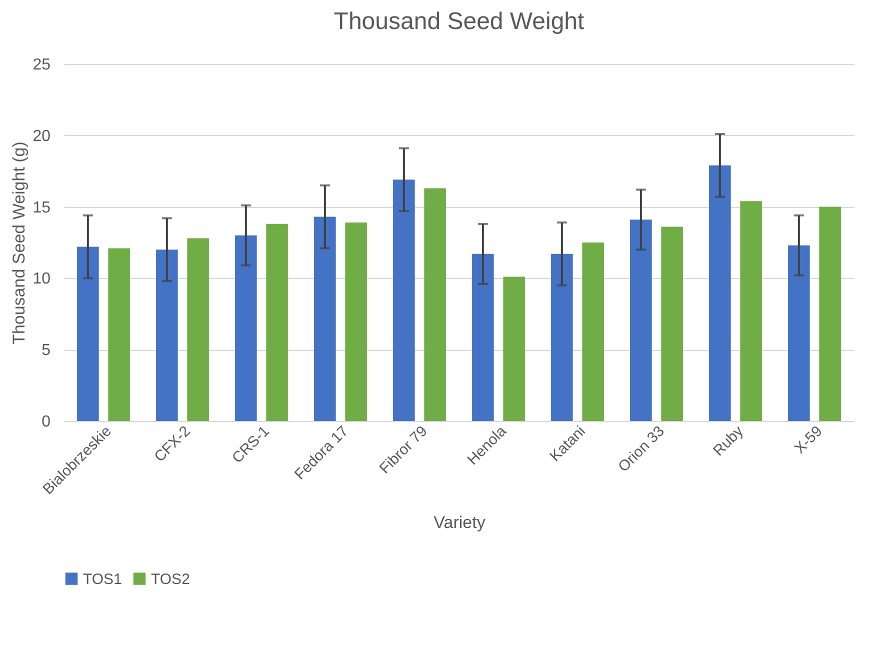  Describe the element at coordinates (170, 579) in the screenshot. I see `legend-label: TOS2` at that location.